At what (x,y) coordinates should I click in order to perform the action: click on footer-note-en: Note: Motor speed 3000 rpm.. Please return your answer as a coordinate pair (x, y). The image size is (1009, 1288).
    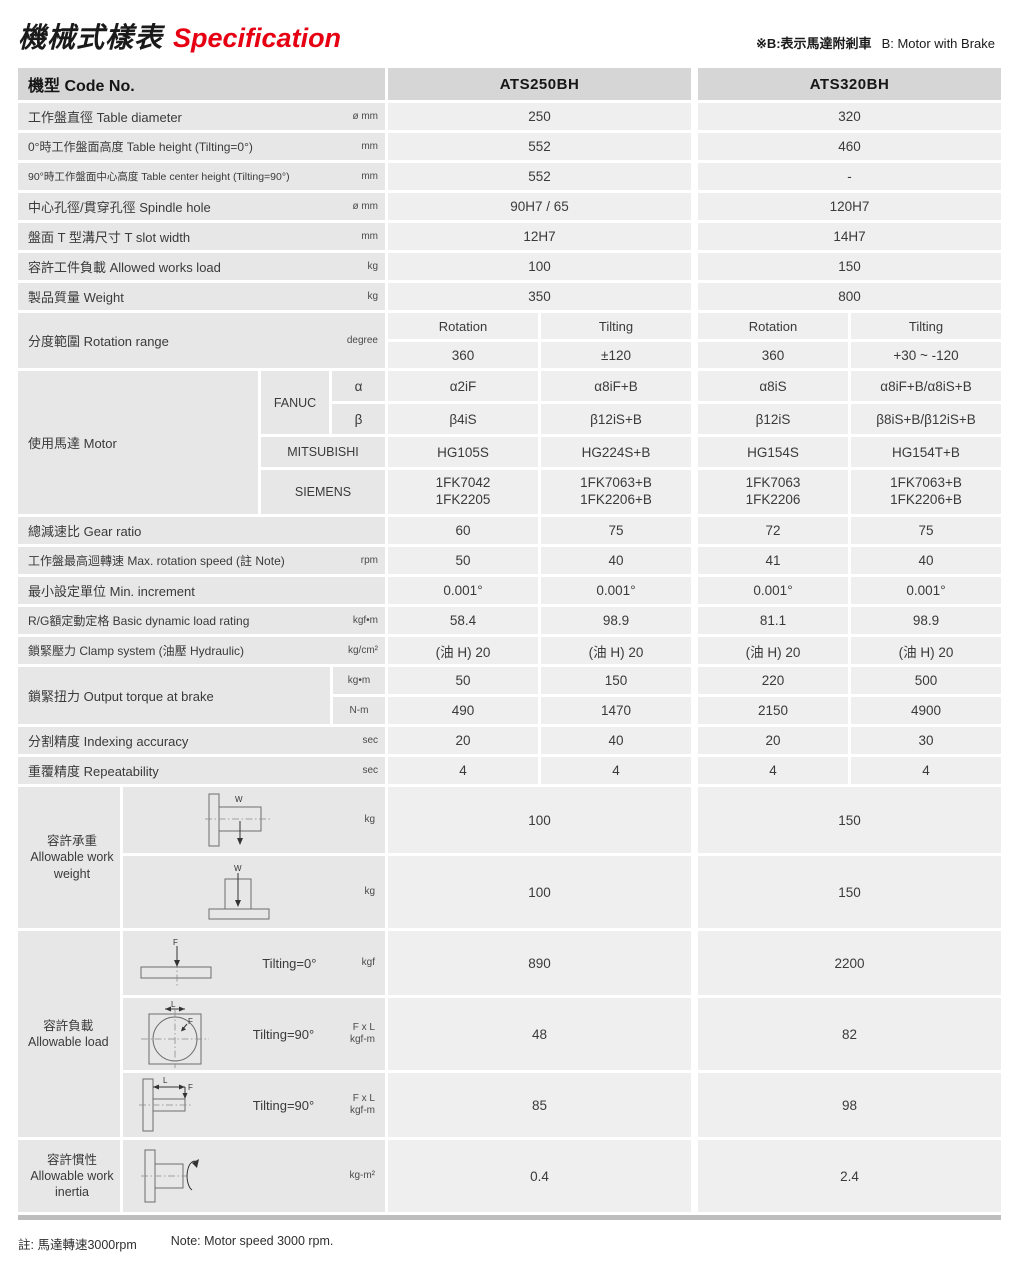
    Looking at the image, I should click on (252, 1241).